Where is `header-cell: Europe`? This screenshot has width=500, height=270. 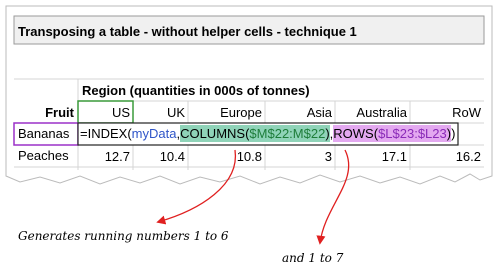 header-cell: Europe is located at coordinates (241, 112).